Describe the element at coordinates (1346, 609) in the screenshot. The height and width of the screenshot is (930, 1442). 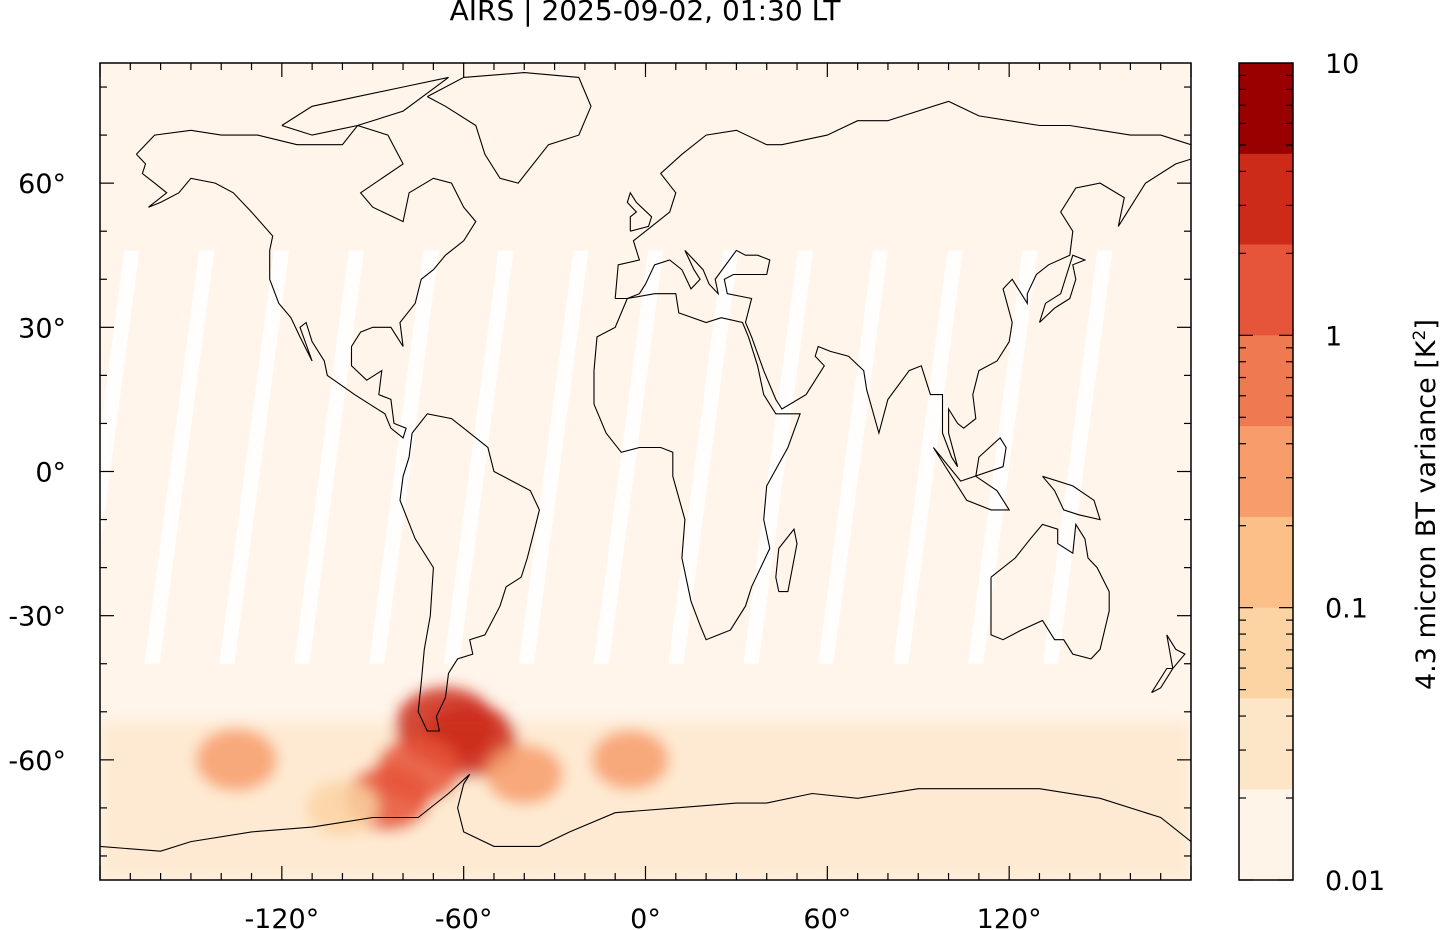
I see `colorbar-tick-label: 0.1` at that location.